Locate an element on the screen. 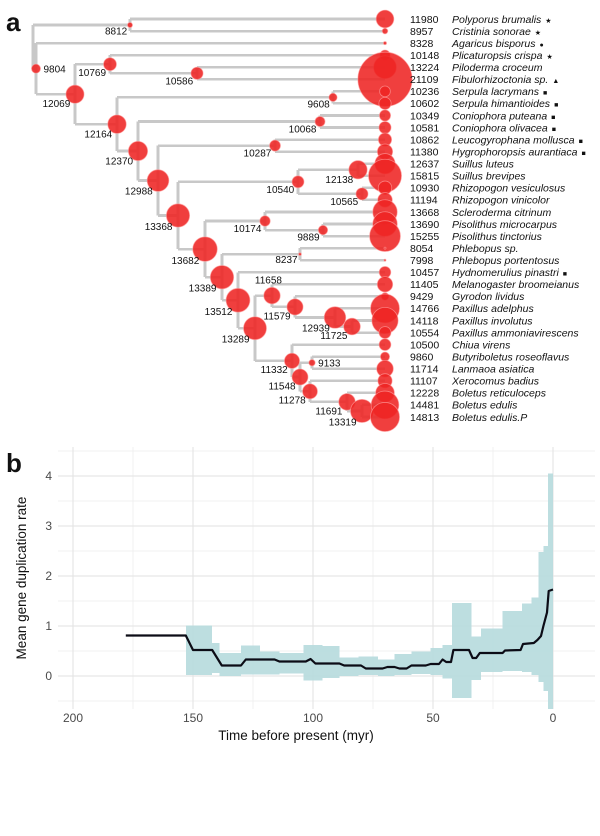 The image size is (600, 836). tip-species-name: Paxillus adelphus is located at coordinates (493, 309).